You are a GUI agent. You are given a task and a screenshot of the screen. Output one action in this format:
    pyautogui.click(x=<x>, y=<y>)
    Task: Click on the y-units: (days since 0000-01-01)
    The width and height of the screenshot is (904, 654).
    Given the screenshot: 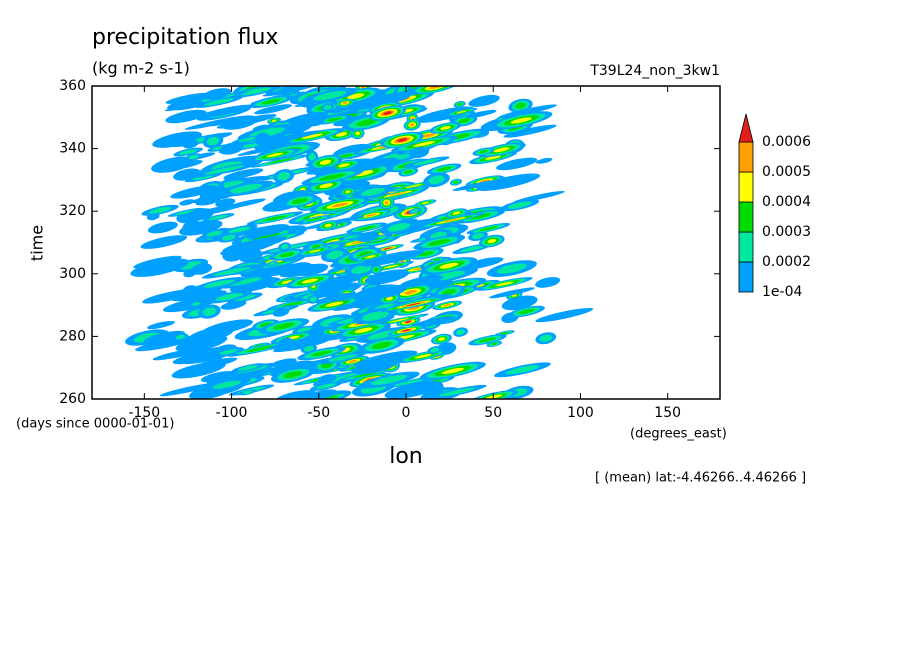 What is the action you would take?
    pyautogui.click(x=95, y=424)
    